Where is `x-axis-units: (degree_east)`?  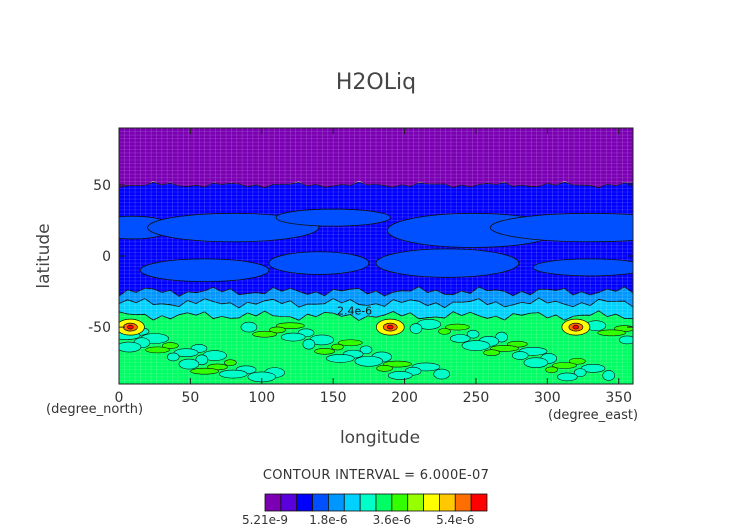
x-axis-units: (degree_east) is located at coordinates (593, 415).